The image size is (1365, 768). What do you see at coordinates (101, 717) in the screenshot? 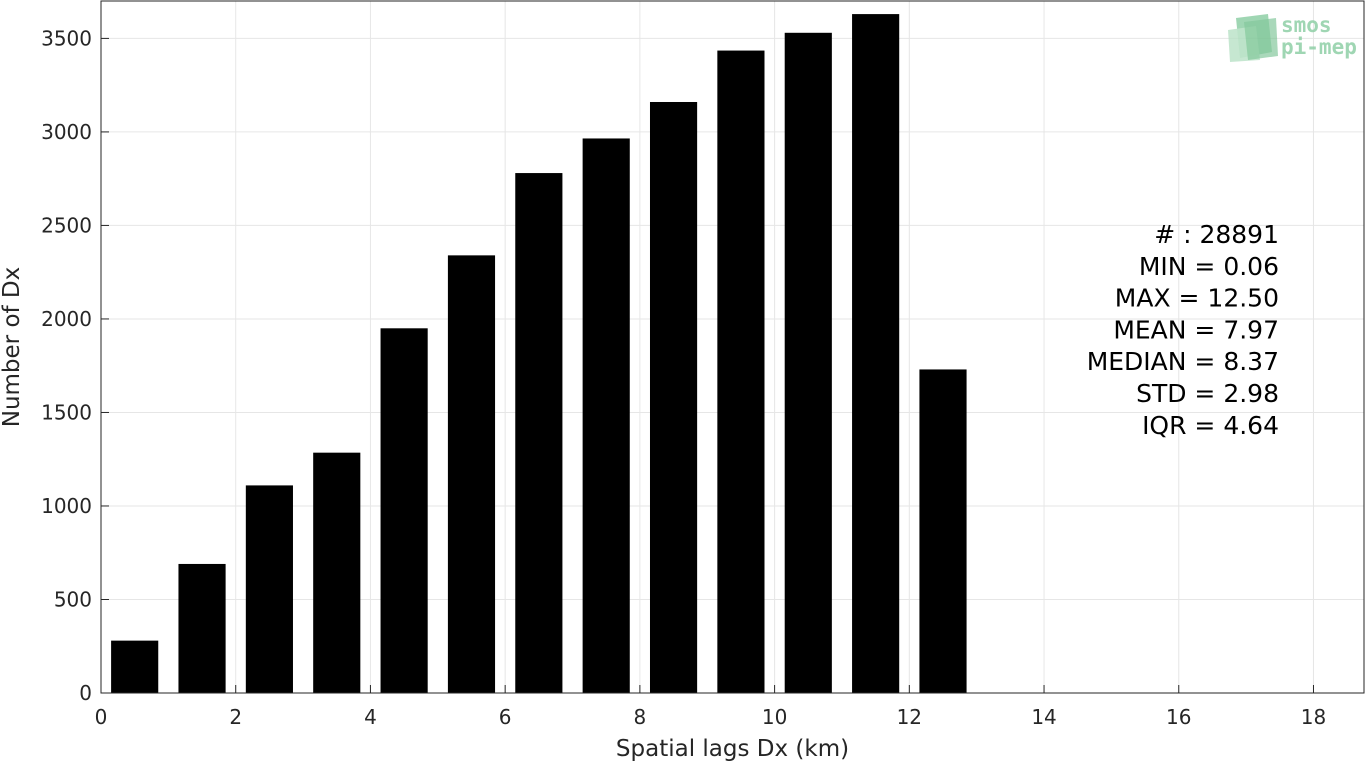
I see `x-tick-label: 0` at bounding box center [101, 717].